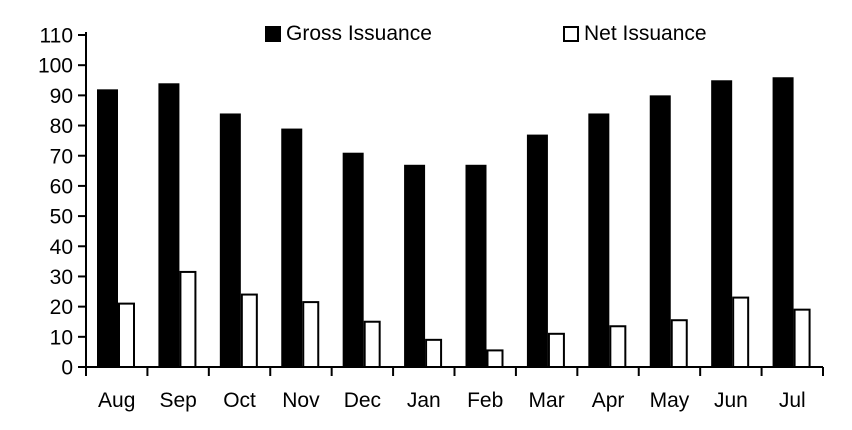 The height and width of the screenshot is (430, 852). Describe the element at coordinates (359, 33) in the screenshot. I see `legend-label-gross-issuance: Gross Issuance` at that location.